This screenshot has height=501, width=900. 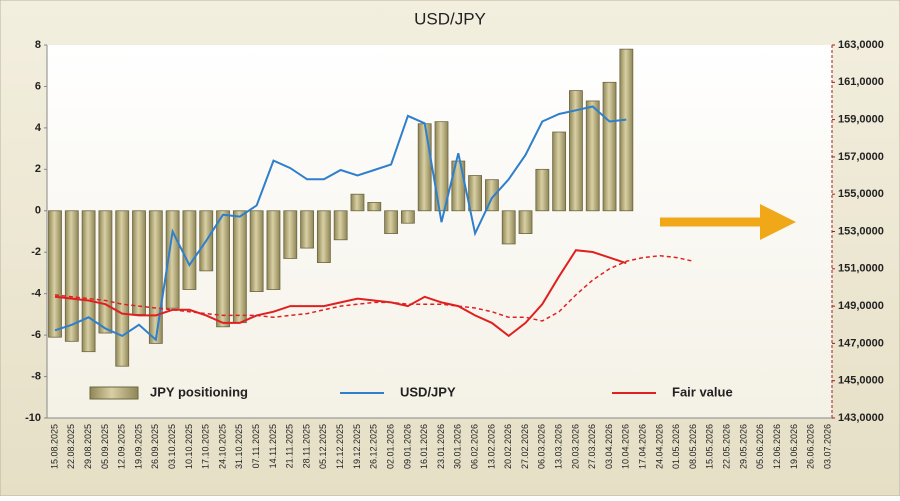 What do you see at coordinates (811, 446) in the screenshot?
I see `x-tick-label: 26.06.2026` at bounding box center [811, 446].